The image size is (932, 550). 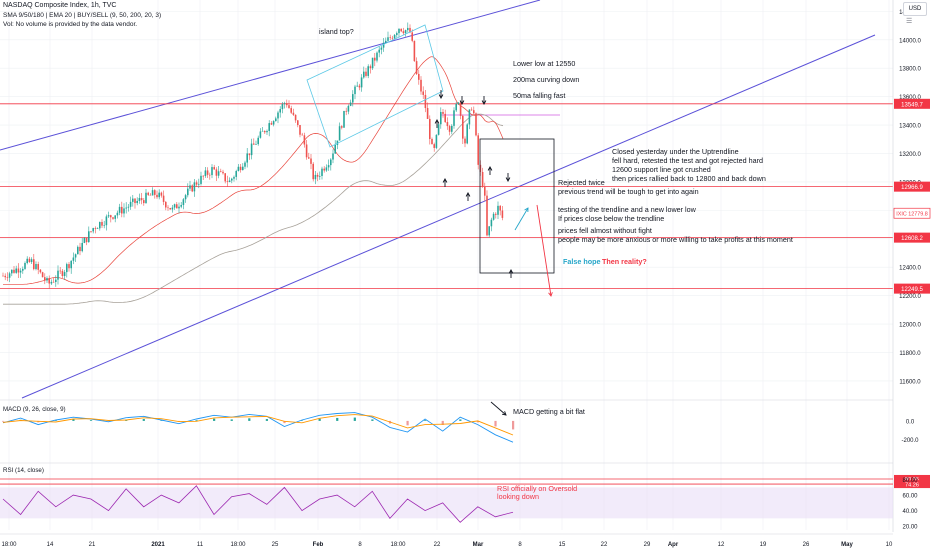 What do you see at coordinates (915, 9) in the screenshot?
I see `currency-button: USD` at bounding box center [915, 9].